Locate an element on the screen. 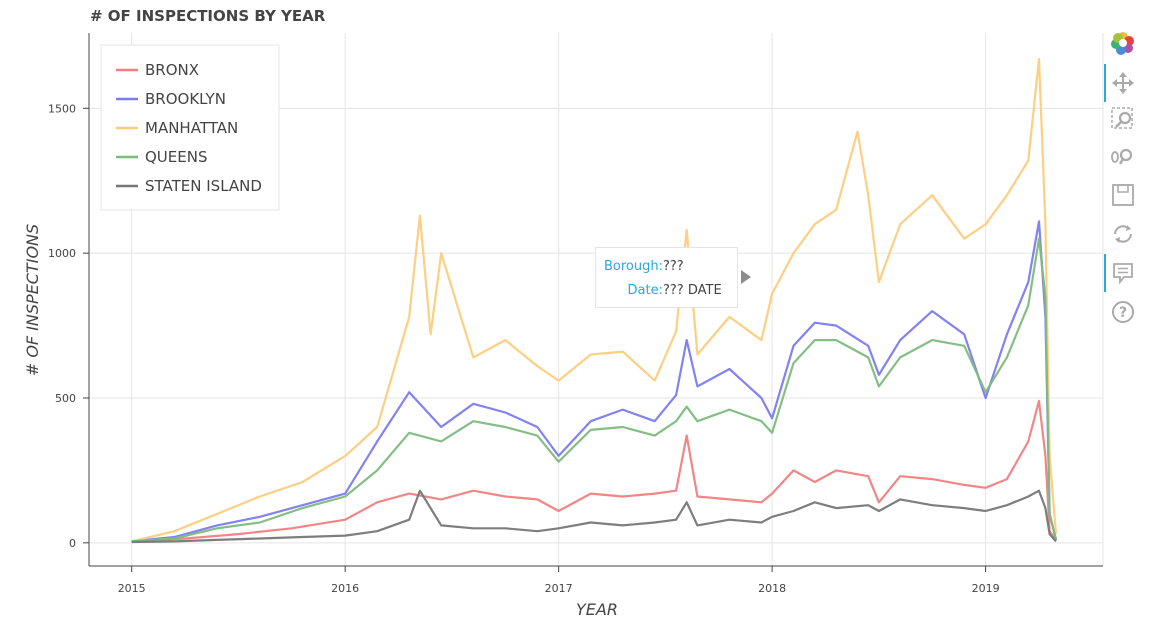 The image size is (1155, 625). legend-label: BROOKLYN is located at coordinates (185, 99).